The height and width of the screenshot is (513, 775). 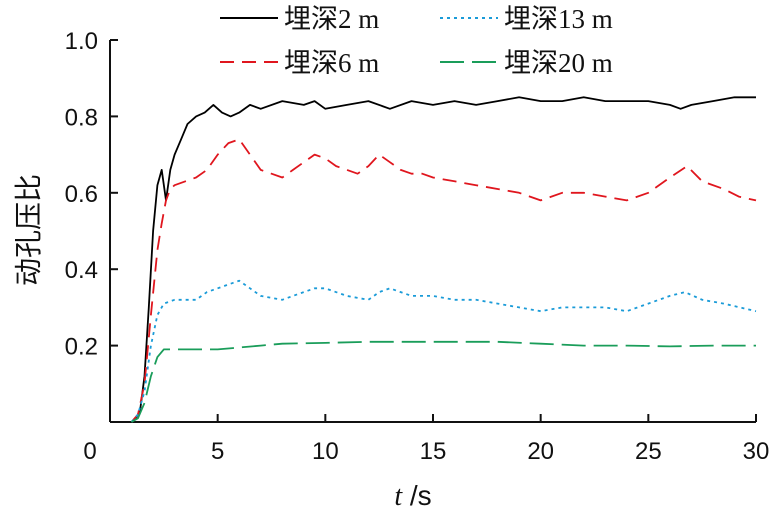 What do you see at coordinates (81, 117) in the screenshot?
I see `y-tick-label: 0.8` at bounding box center [81, 117].